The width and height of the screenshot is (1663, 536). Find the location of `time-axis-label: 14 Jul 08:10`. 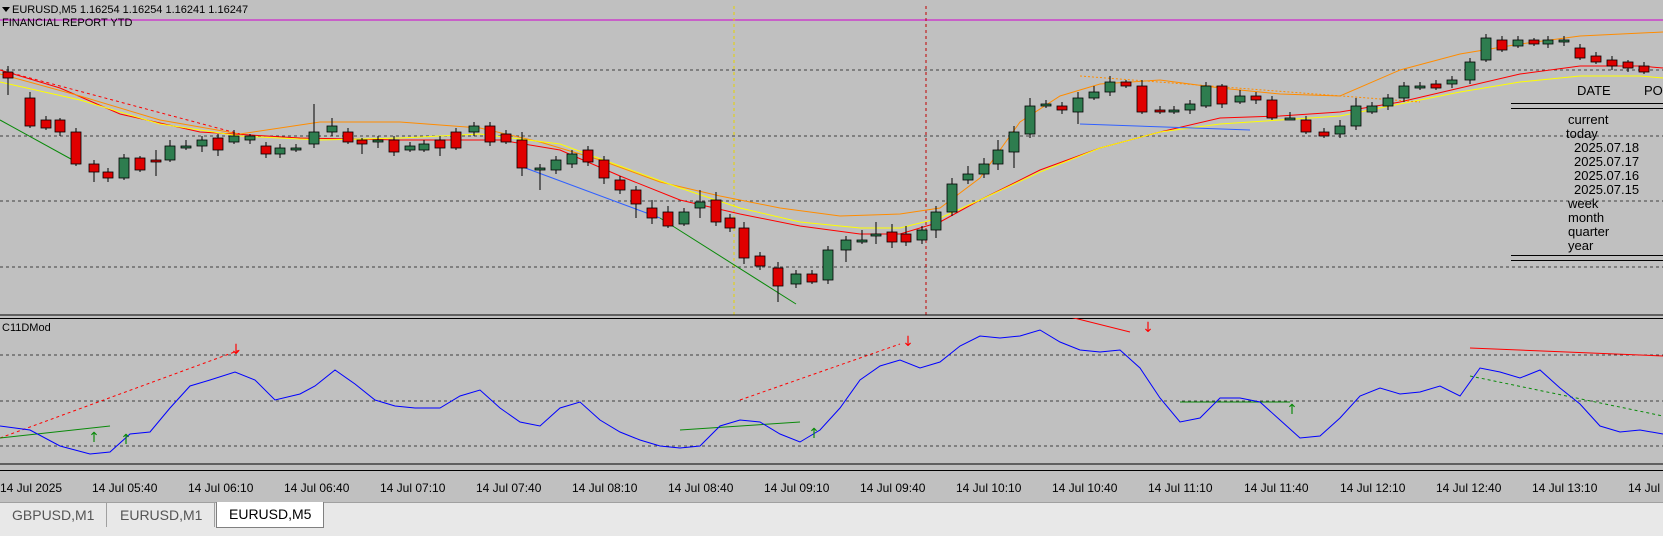

time-axis-label: 14 Jul 08:10 is located at coordinates (605, 488).